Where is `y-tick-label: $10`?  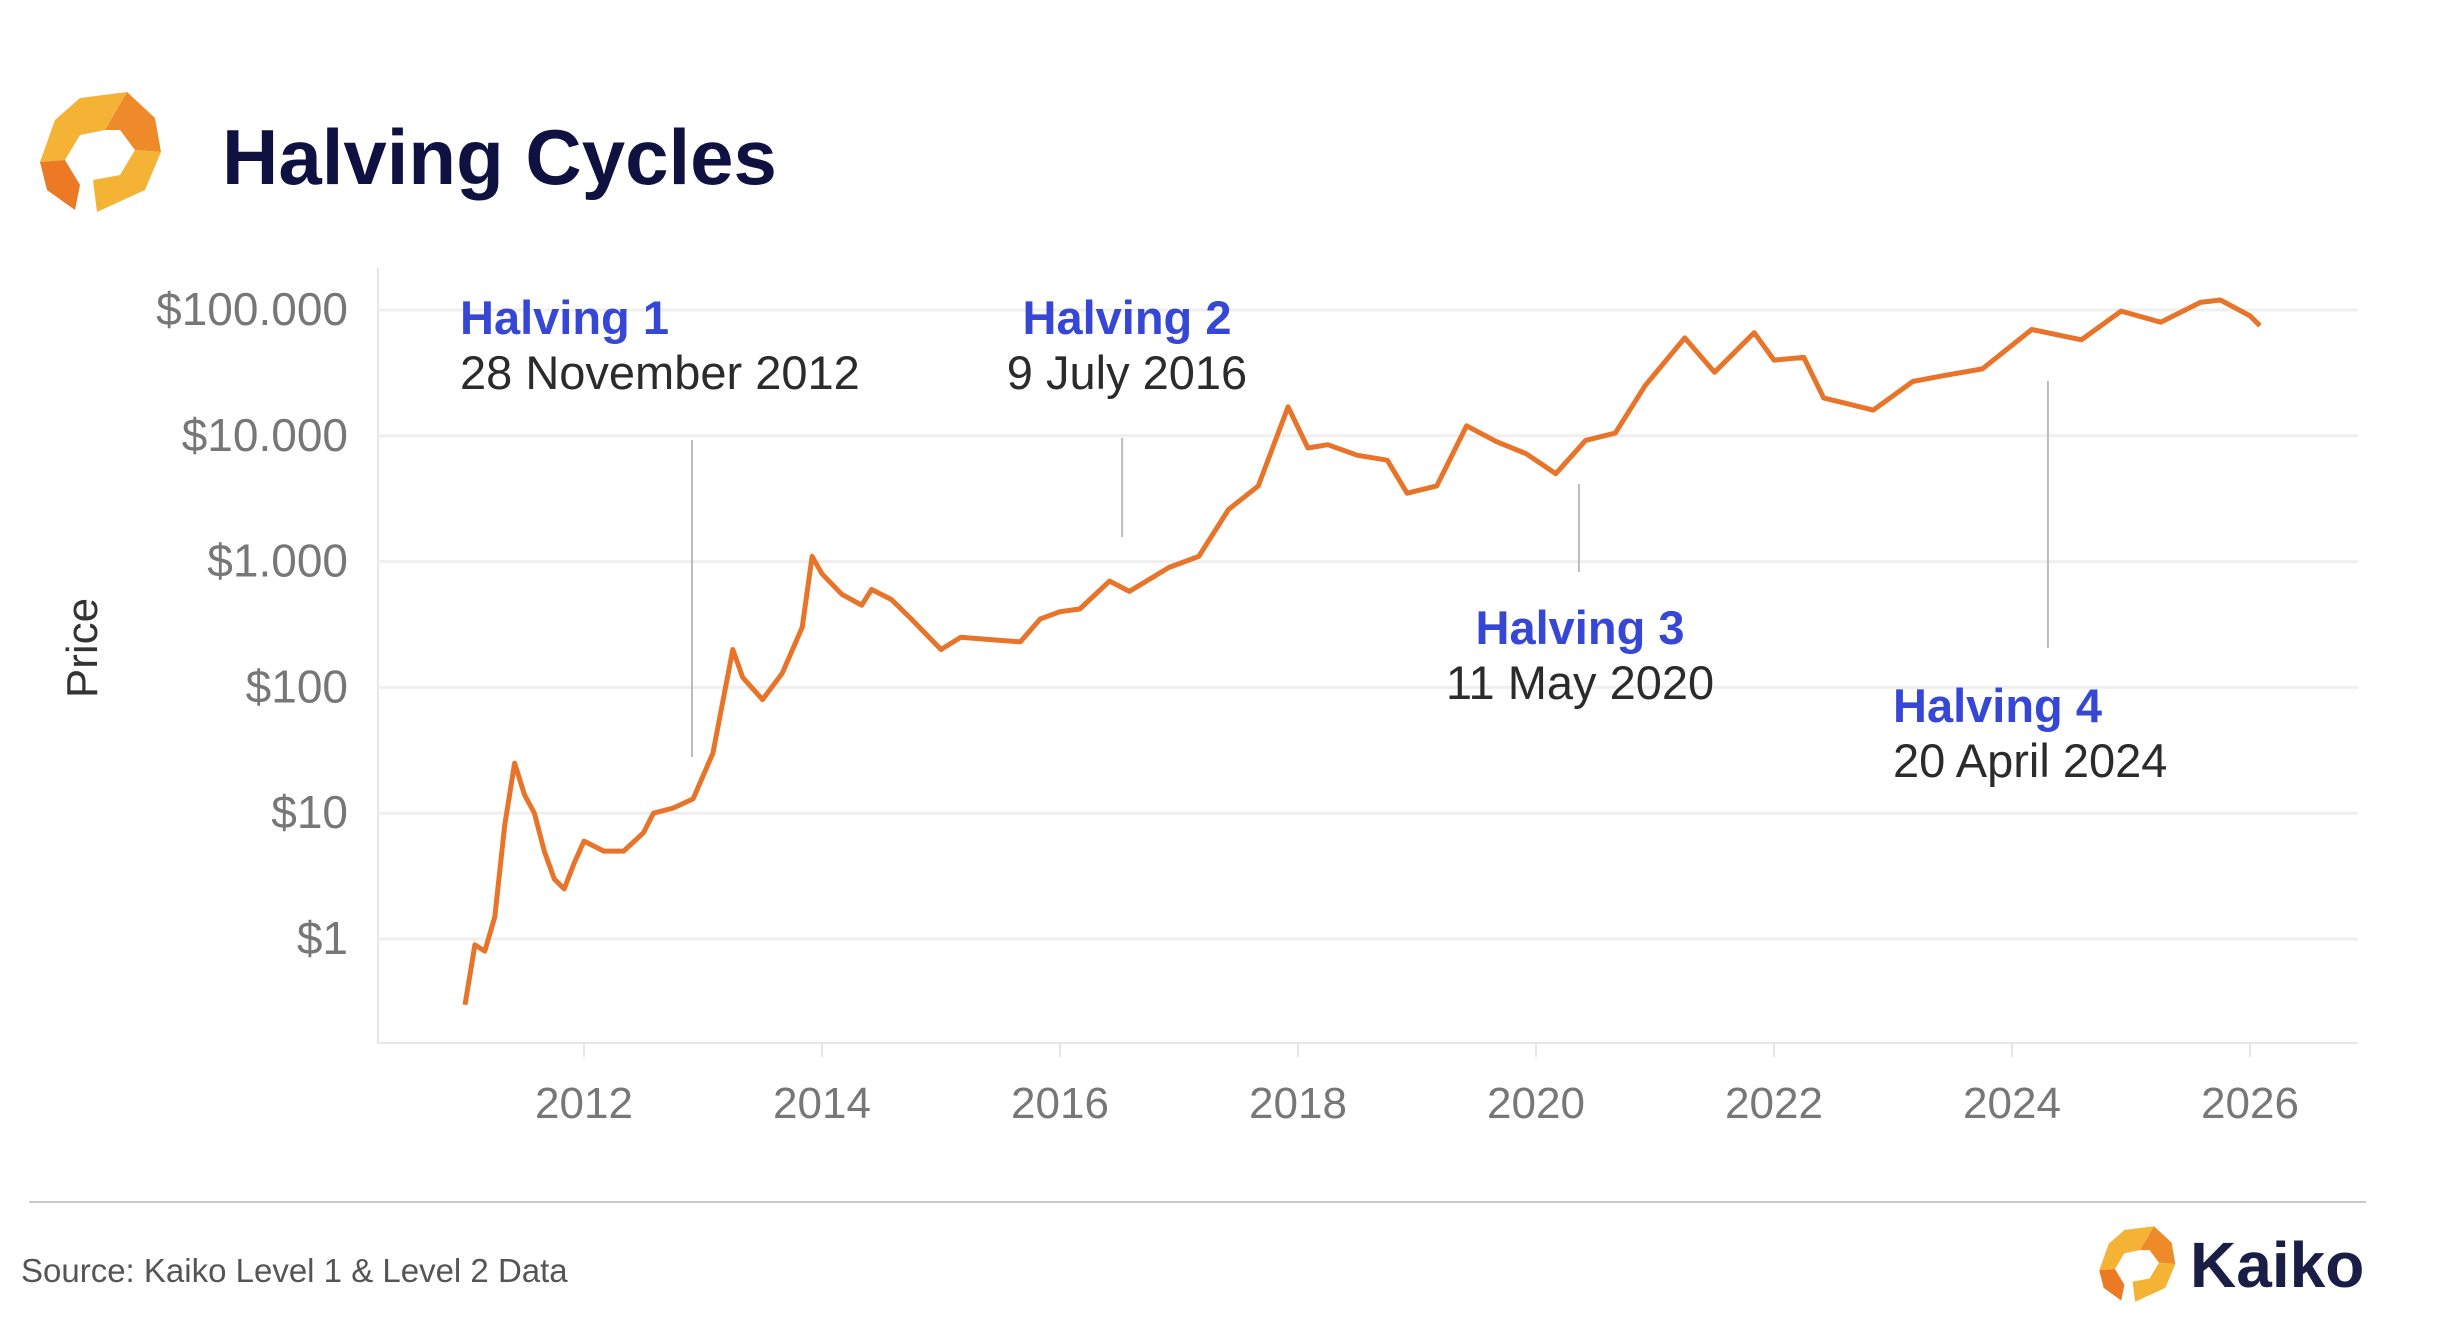 y-tick-label: $10 is located at coordinates (309, 812).